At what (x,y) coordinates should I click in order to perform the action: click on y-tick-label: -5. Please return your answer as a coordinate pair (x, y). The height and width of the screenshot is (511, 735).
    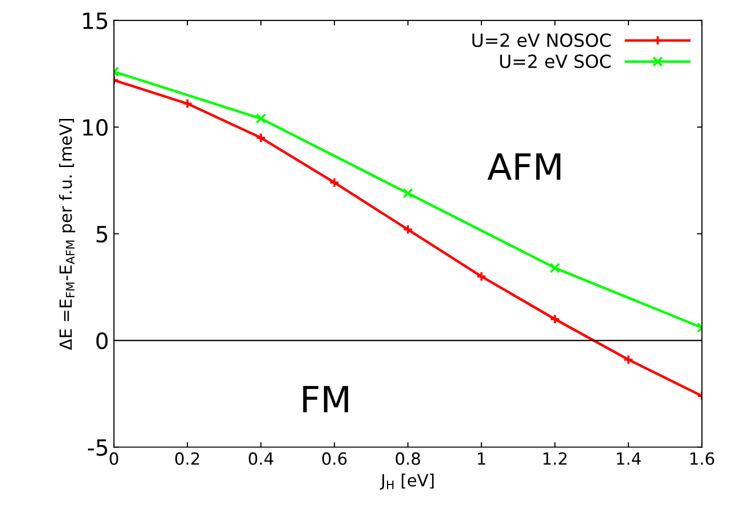
    Looking at the image, I should click on (98, 447).